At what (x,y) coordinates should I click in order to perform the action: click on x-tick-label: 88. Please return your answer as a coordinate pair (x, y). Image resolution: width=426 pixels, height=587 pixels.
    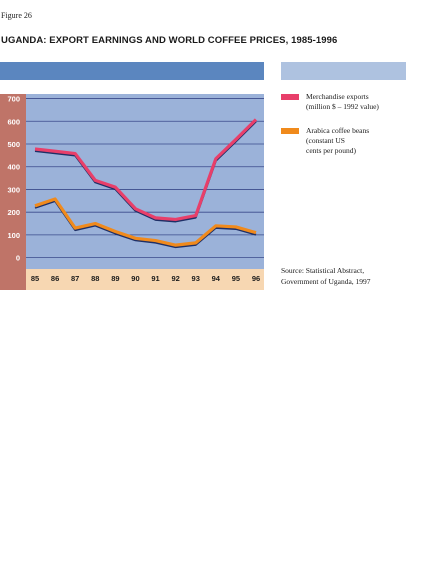
    Looking at the image, I should click on (95, 278).